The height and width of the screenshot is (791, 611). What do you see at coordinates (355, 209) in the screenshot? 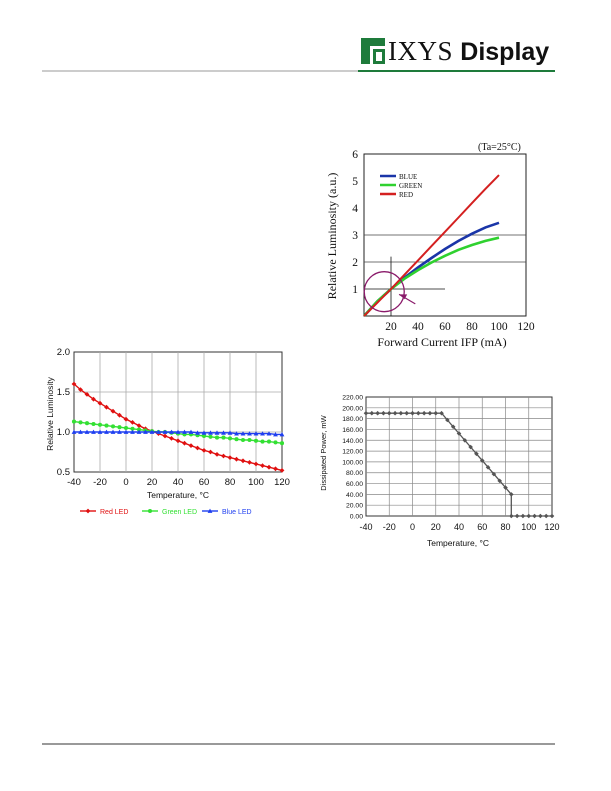
I see `chart1-y-tick-label: 4` at bounding box center [355, 209].